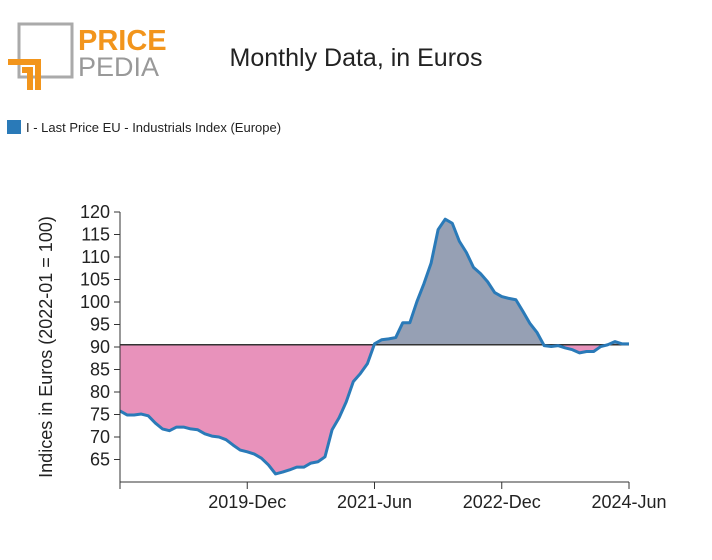 The height and width of the screenshot is (560, 712). Describe the element at coordinates (628, 502) in the screenshot. I see `x-tick-label: 2024-Jun` at that location.